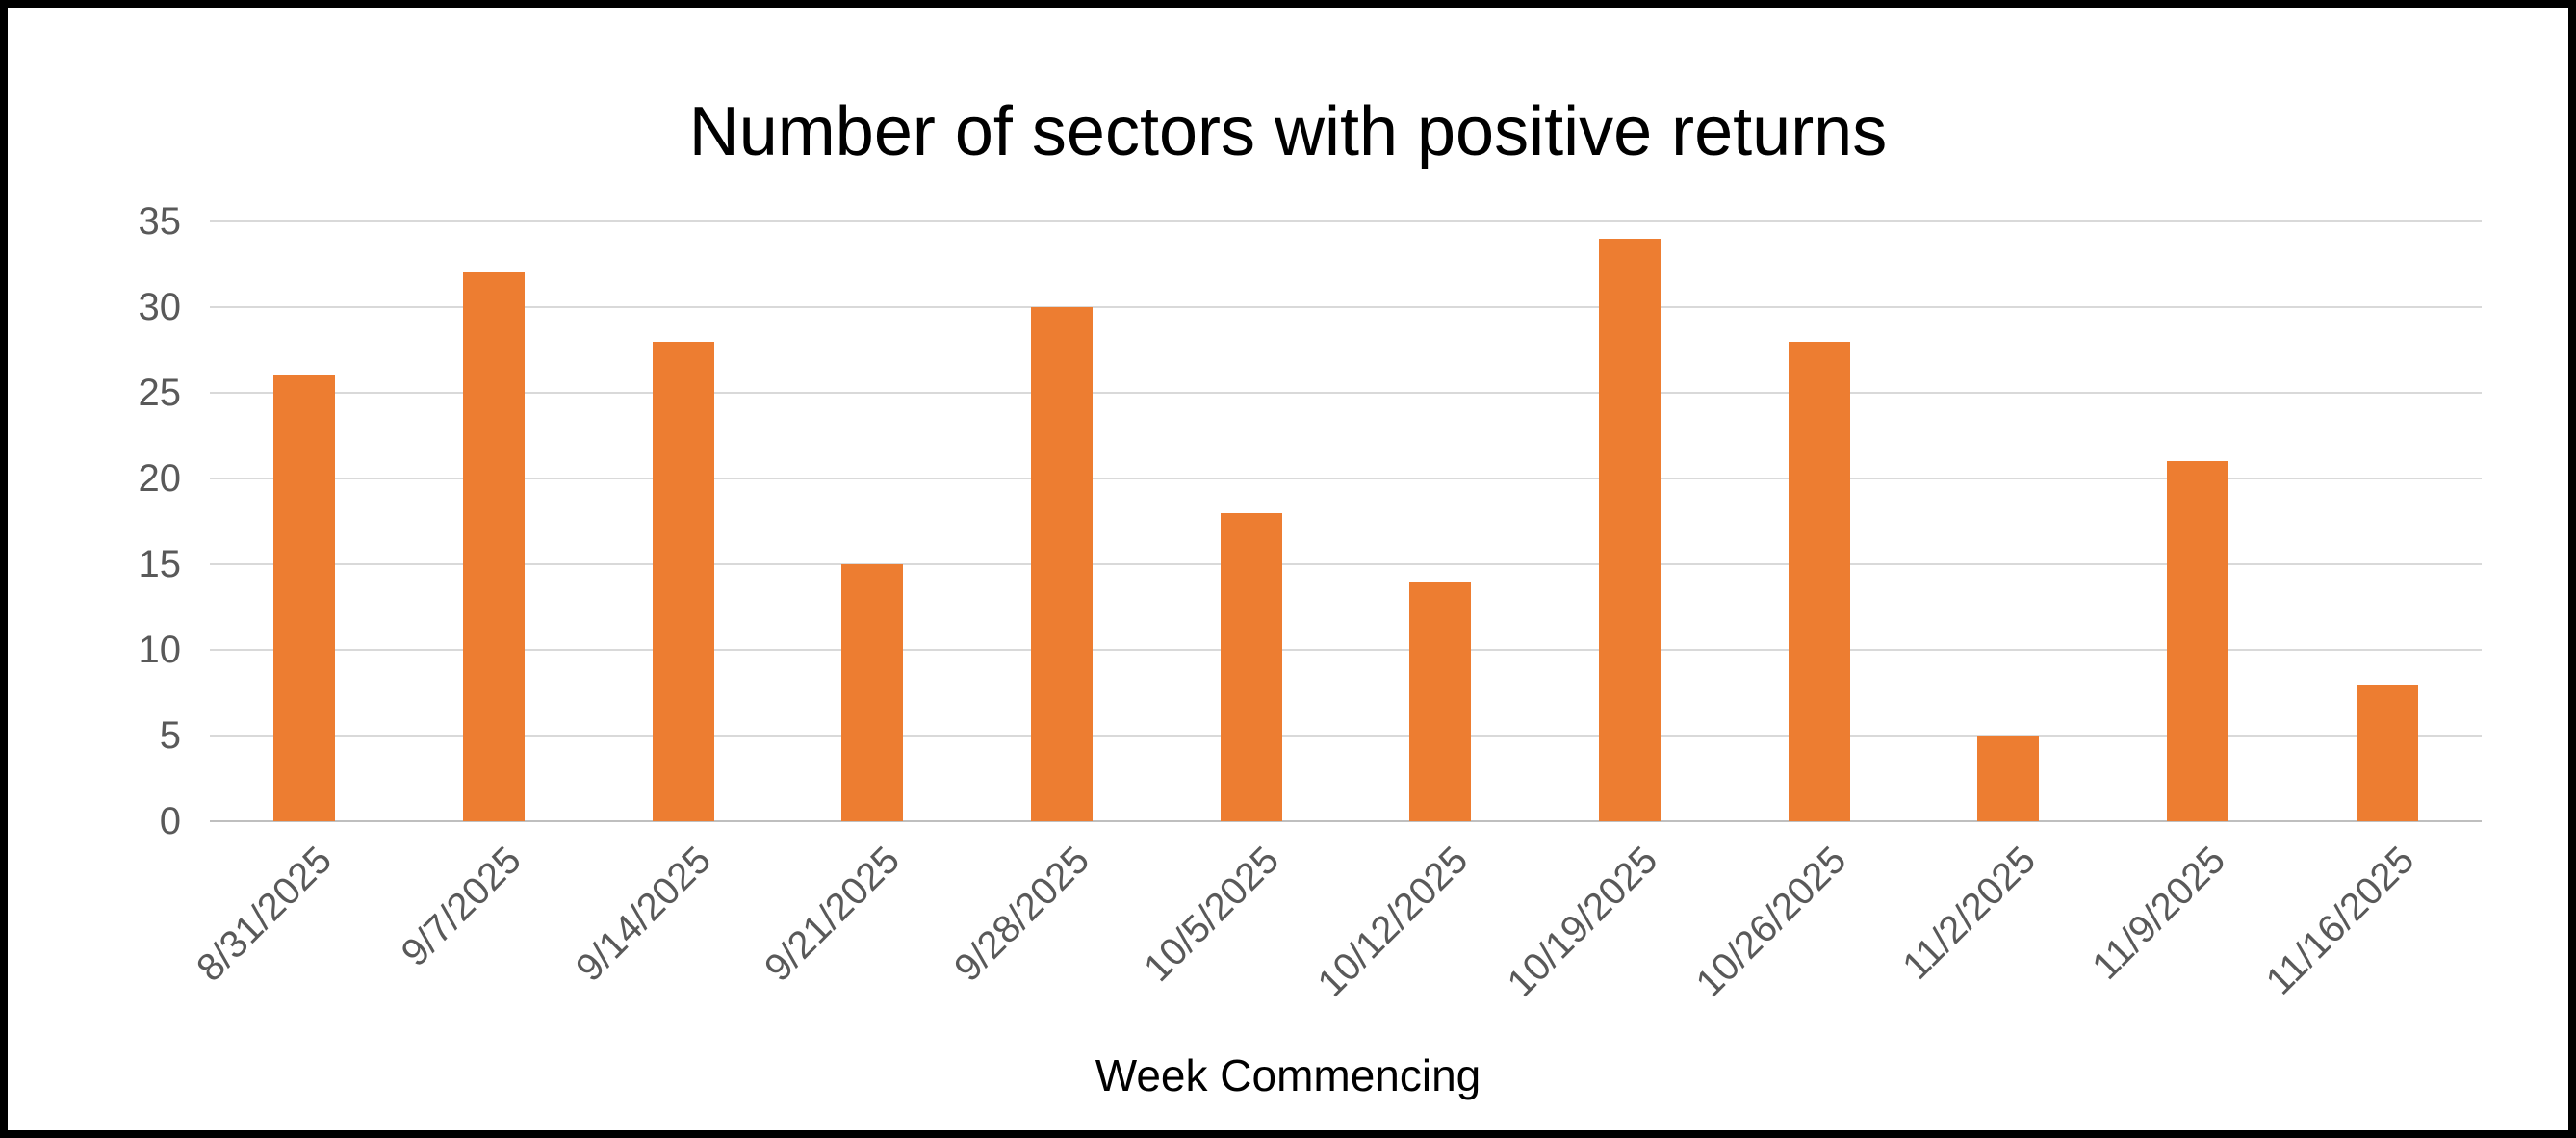  What do you see at coordinates (160, 650) in the screenshot?
I see `y-tick-label: 10` at bounding box center [160, 650].